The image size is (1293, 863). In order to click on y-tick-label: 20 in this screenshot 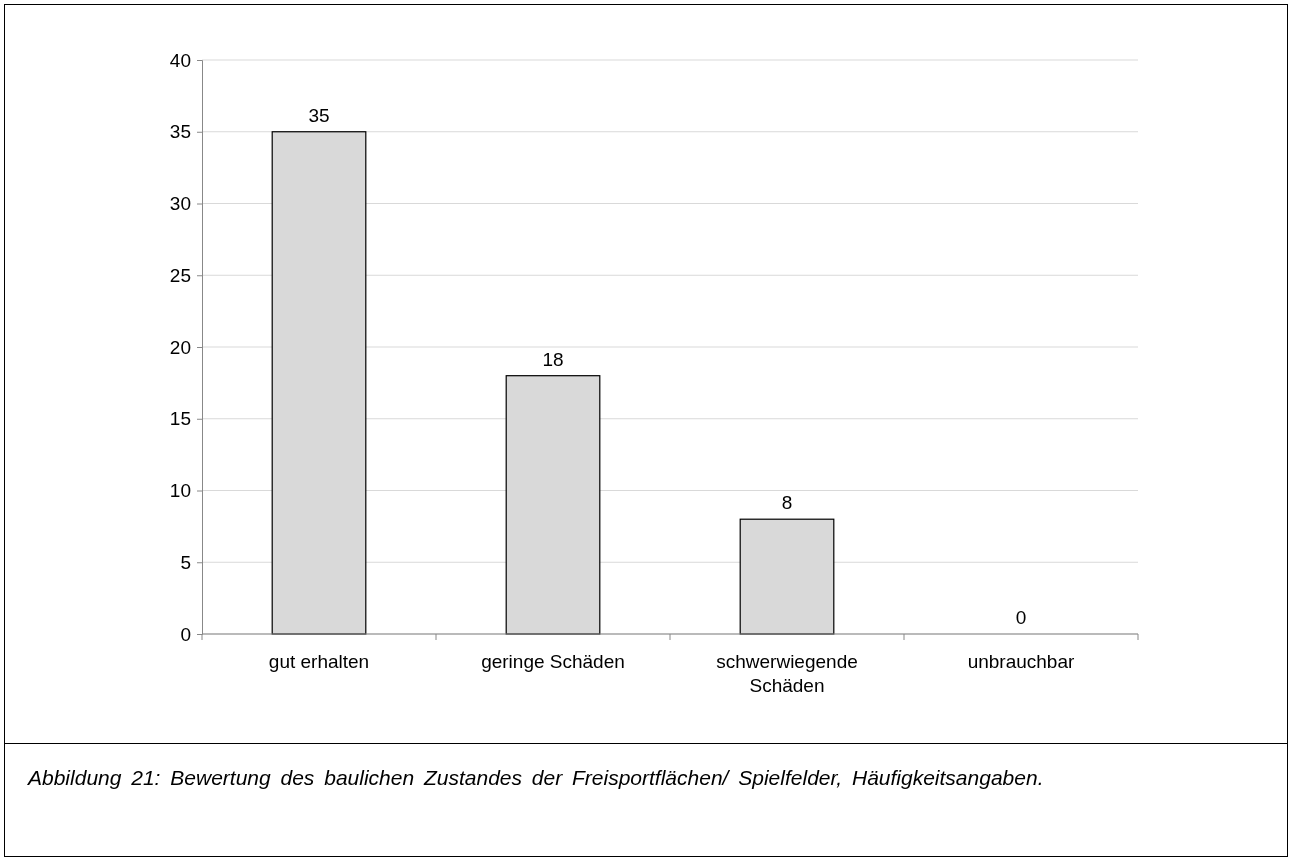, I will do `click(180, 347)`.